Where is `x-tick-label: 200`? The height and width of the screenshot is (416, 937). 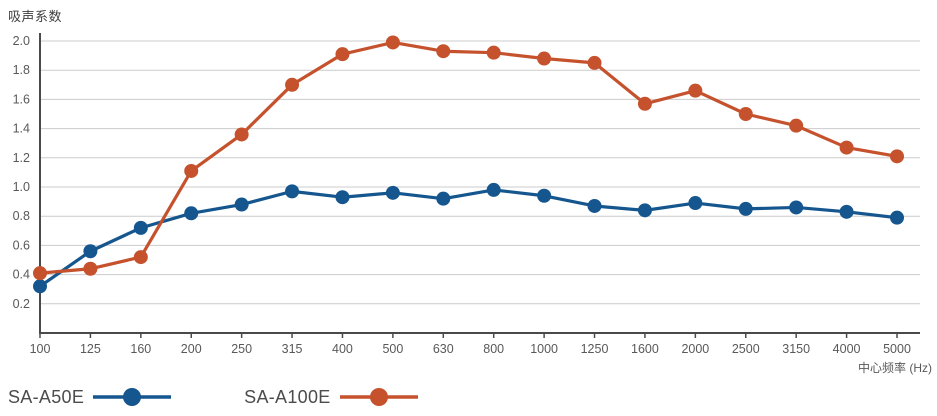
x-tick-label: 200 is located at coordinates (191, 349).